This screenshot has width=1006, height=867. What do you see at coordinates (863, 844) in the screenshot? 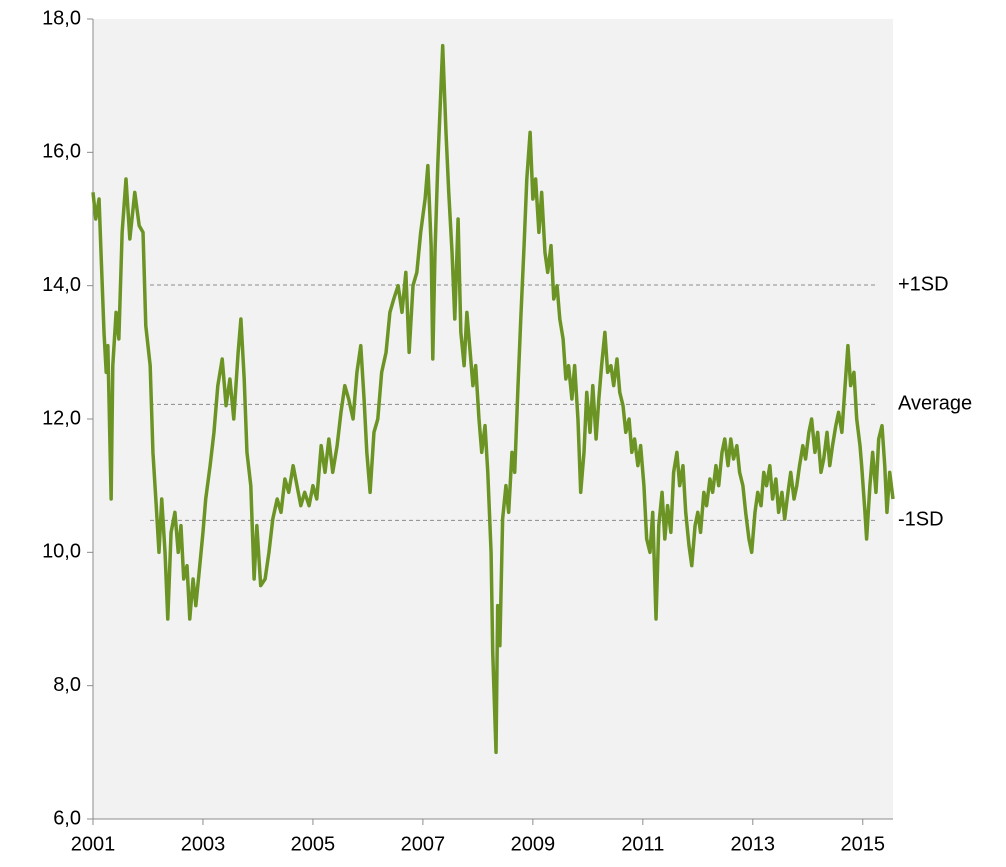
I see `x-tick-label: 2015` at bounding box center [863, 844].